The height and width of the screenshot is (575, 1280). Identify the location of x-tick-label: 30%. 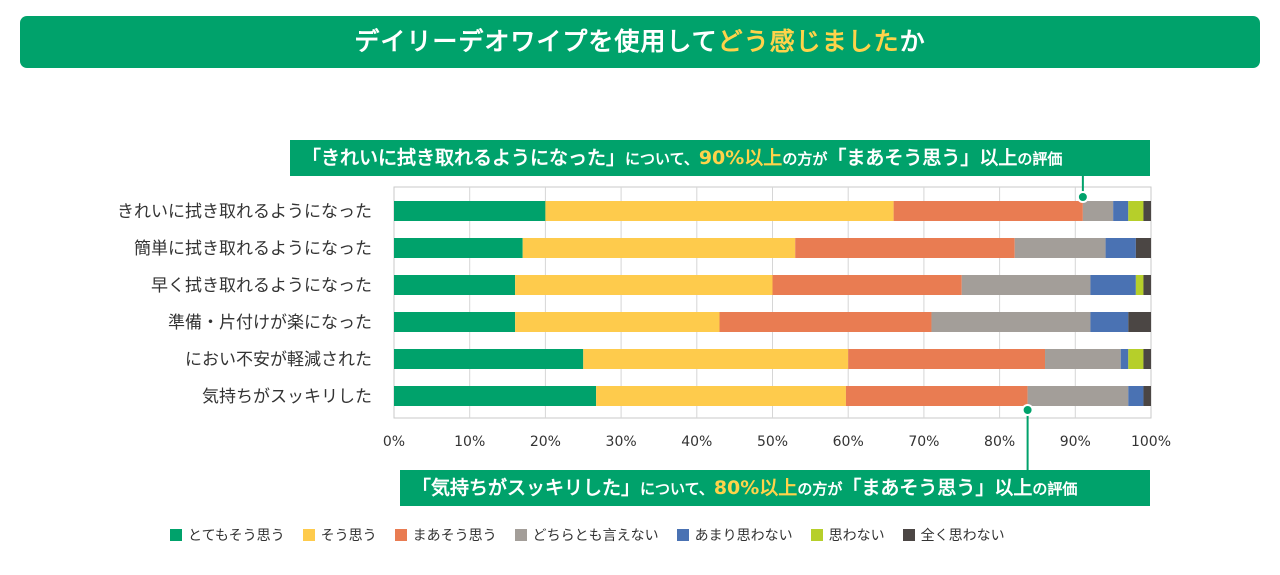
(621, 442).